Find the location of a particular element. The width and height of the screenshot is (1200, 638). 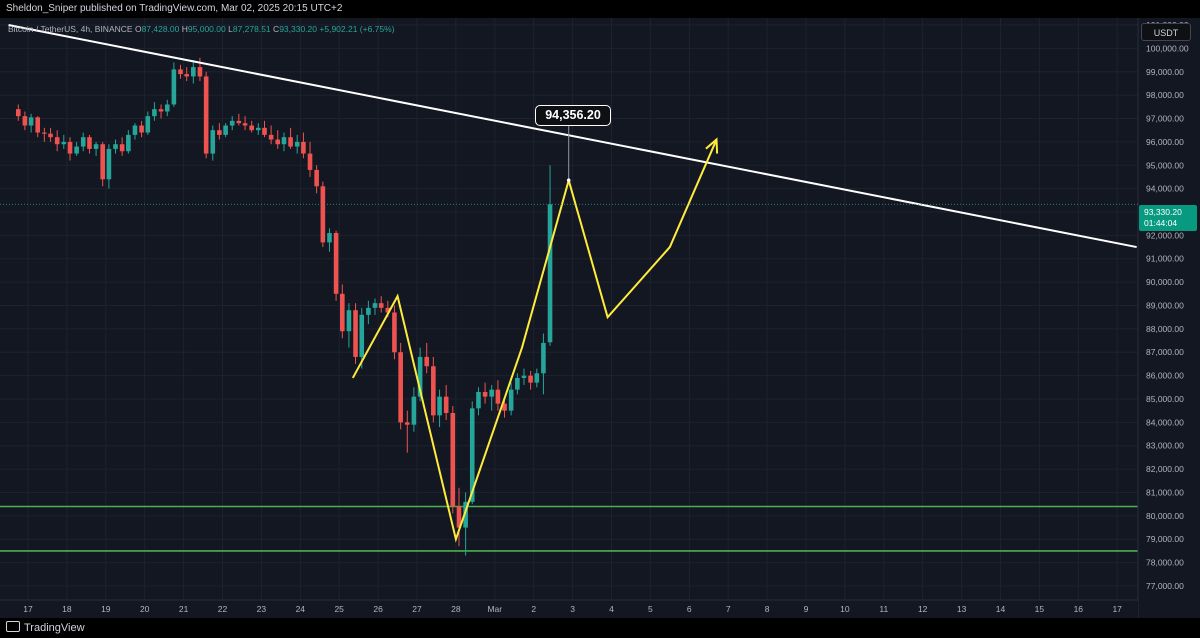

projection-arrowhead is located at coordinates (712, 145).